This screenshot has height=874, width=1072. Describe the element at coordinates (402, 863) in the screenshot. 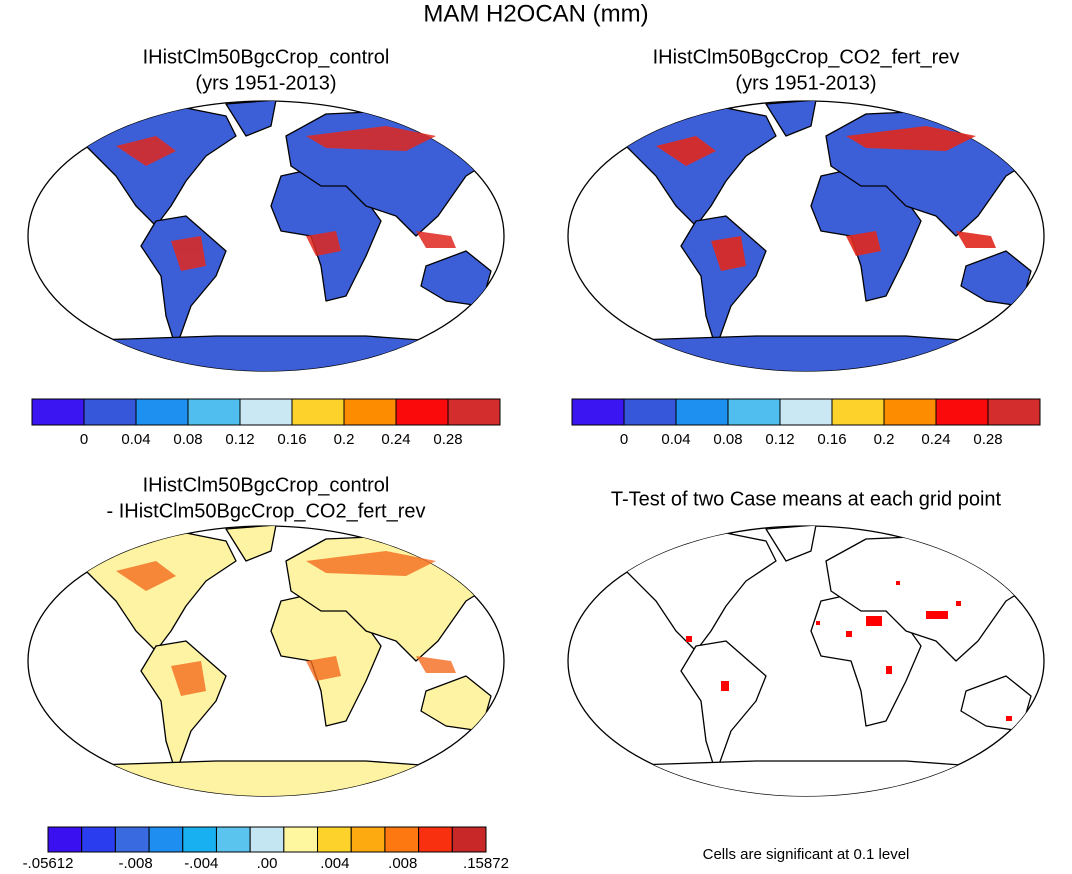

I see `colorbar-label: .008` at that location.